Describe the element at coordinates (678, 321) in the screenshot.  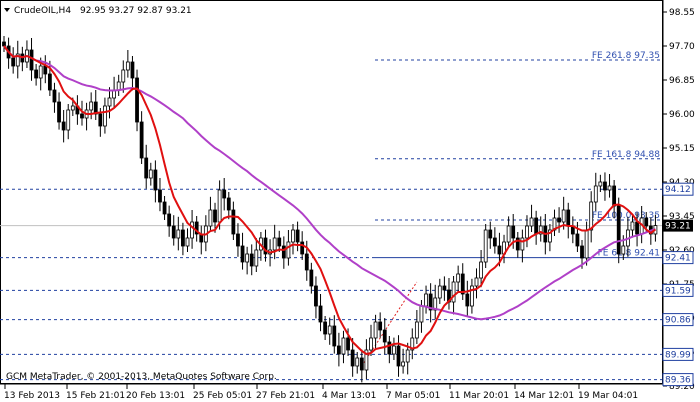
I see `price-level-tag-label: 90.86` at that location.